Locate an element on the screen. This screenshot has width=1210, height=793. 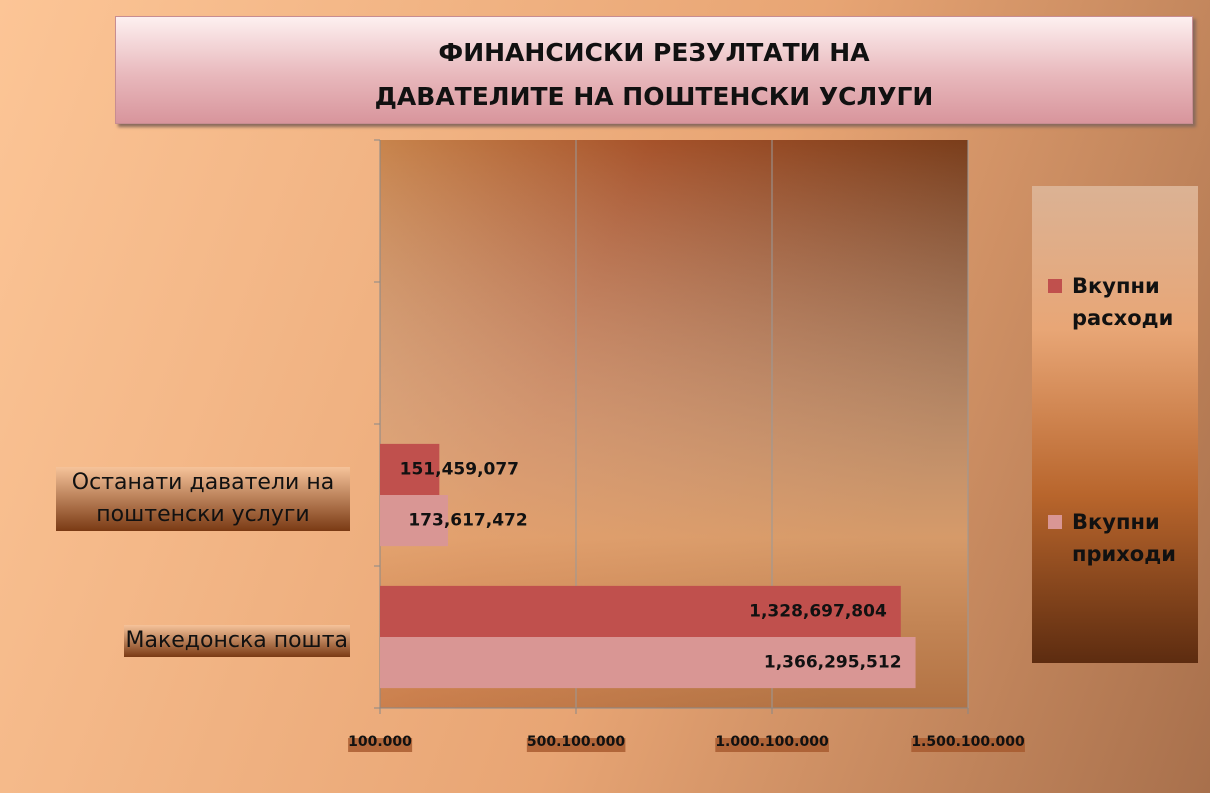
value-label: 1,366,295,512 is located at coordinates (833, 663).